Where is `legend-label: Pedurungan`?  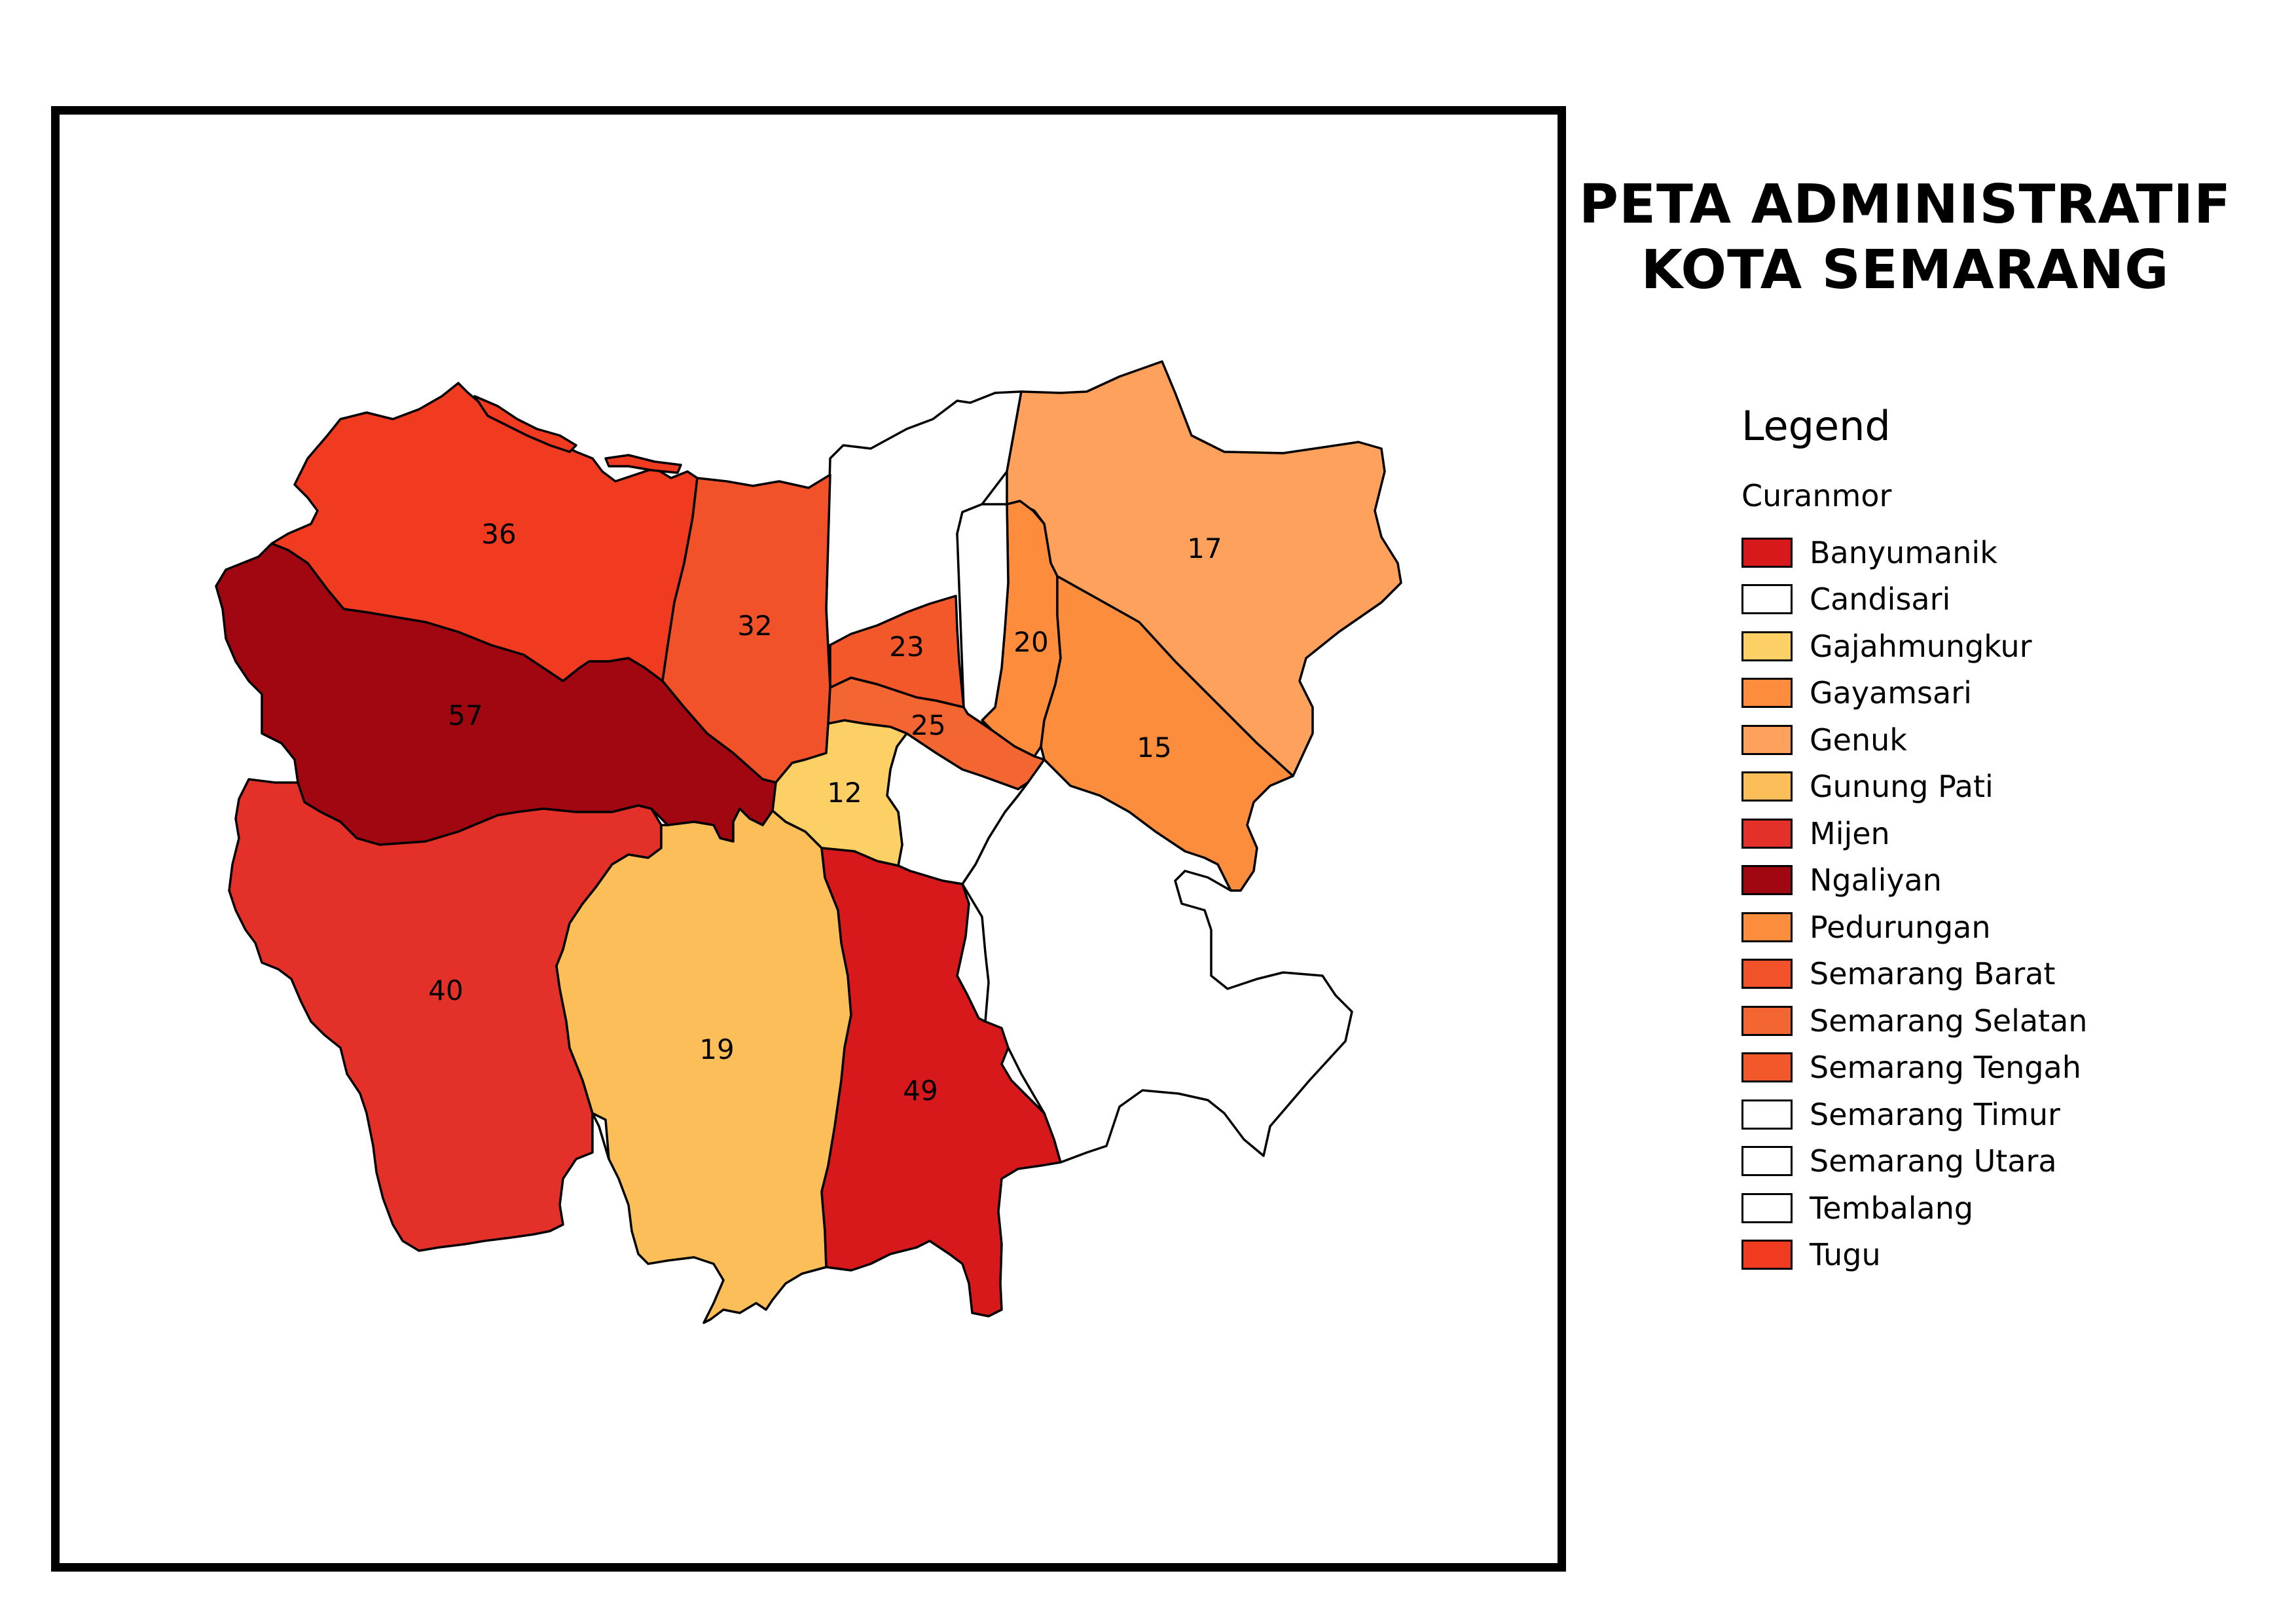 legend-label: Pedurungan is located at coordinates (1900, 927).